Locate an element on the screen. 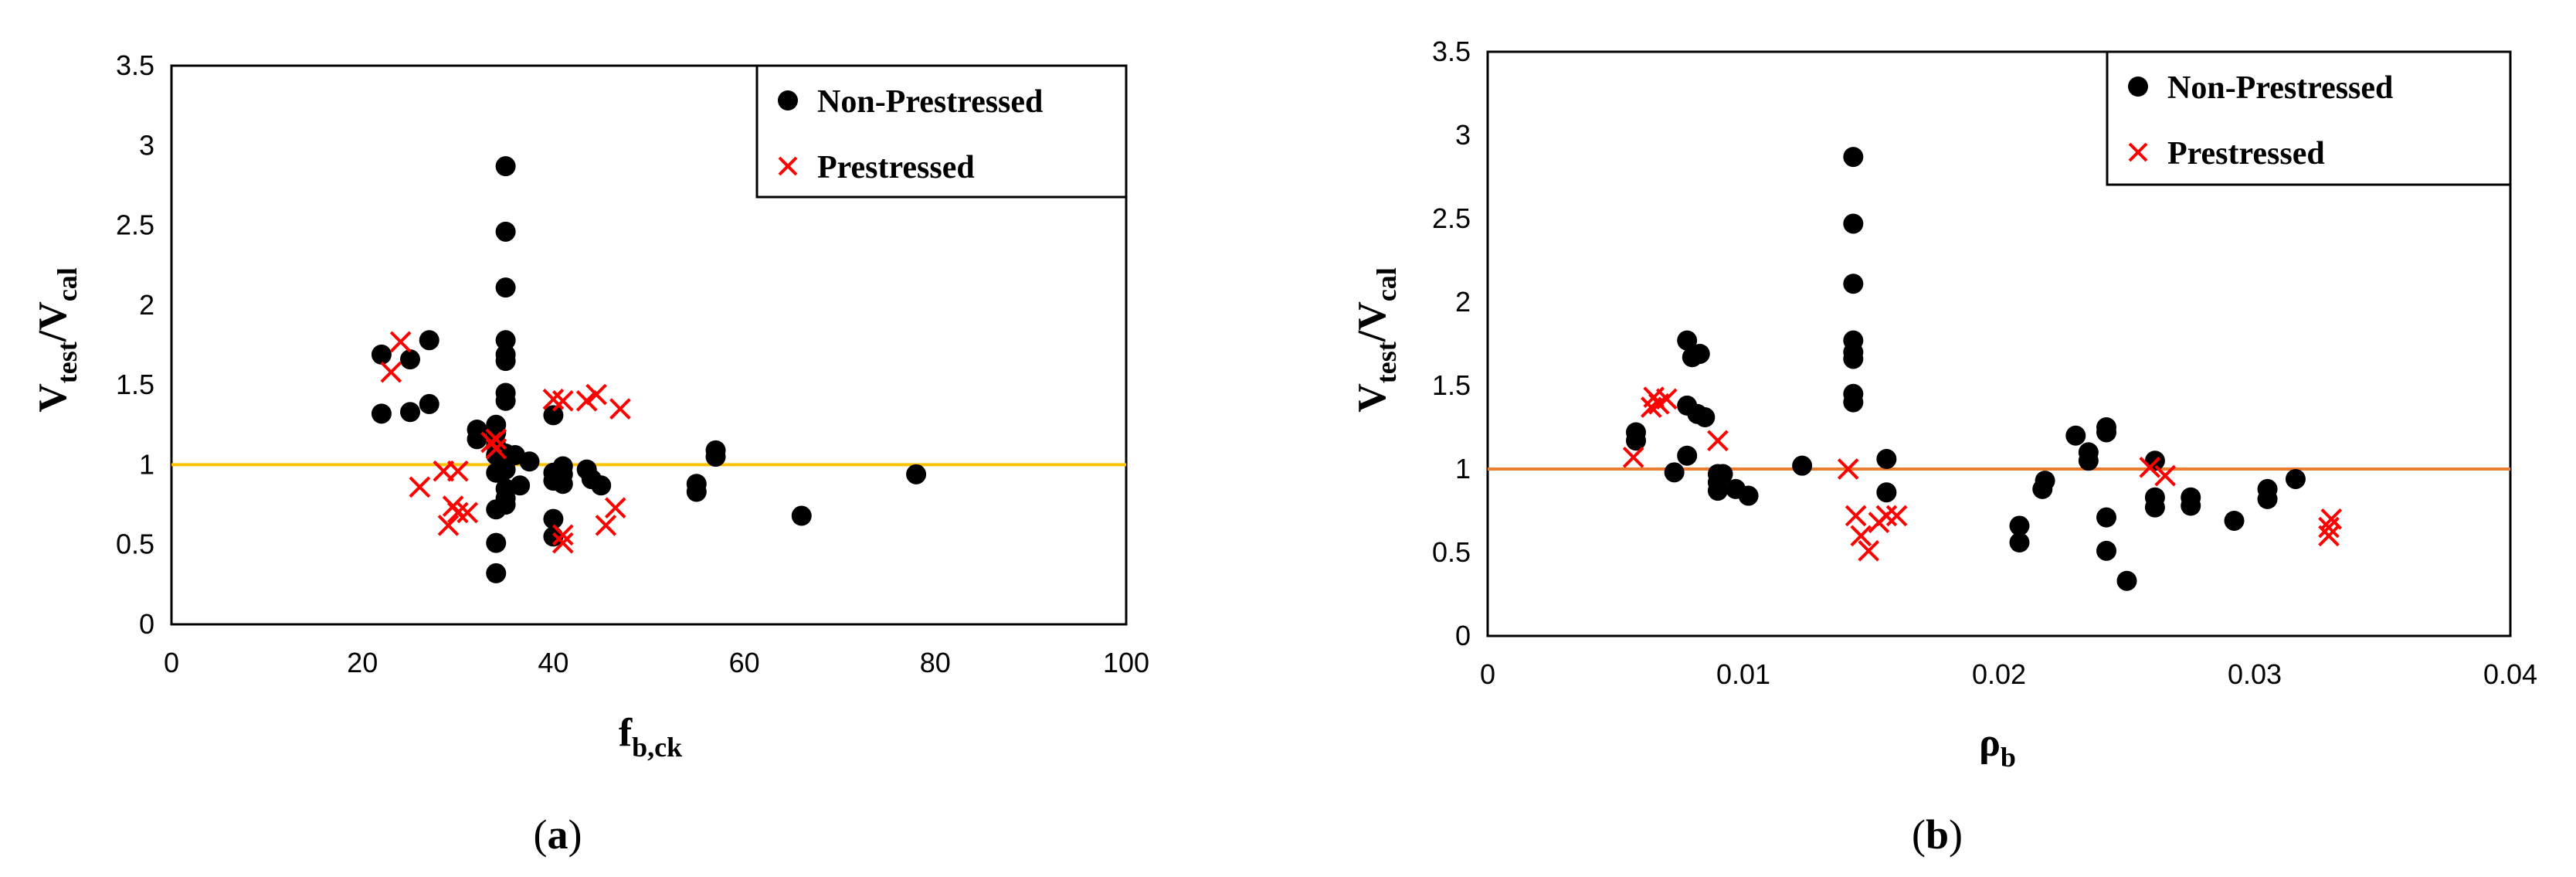 This screenshot has height=877, width=2576. legend-label: Prestressed is located at coordinates (896, 167).